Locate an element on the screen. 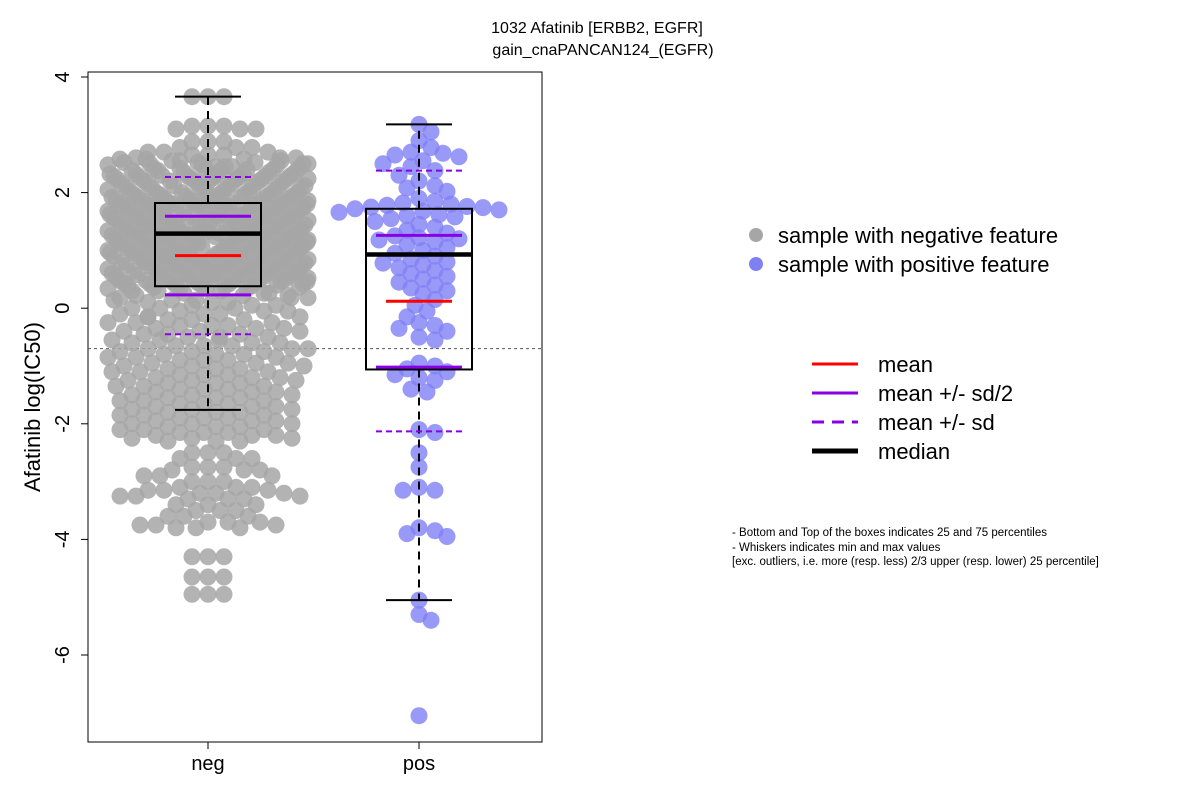 The image size is (1200, 800). legend-marker-negative is located at coordinates (756, 235).